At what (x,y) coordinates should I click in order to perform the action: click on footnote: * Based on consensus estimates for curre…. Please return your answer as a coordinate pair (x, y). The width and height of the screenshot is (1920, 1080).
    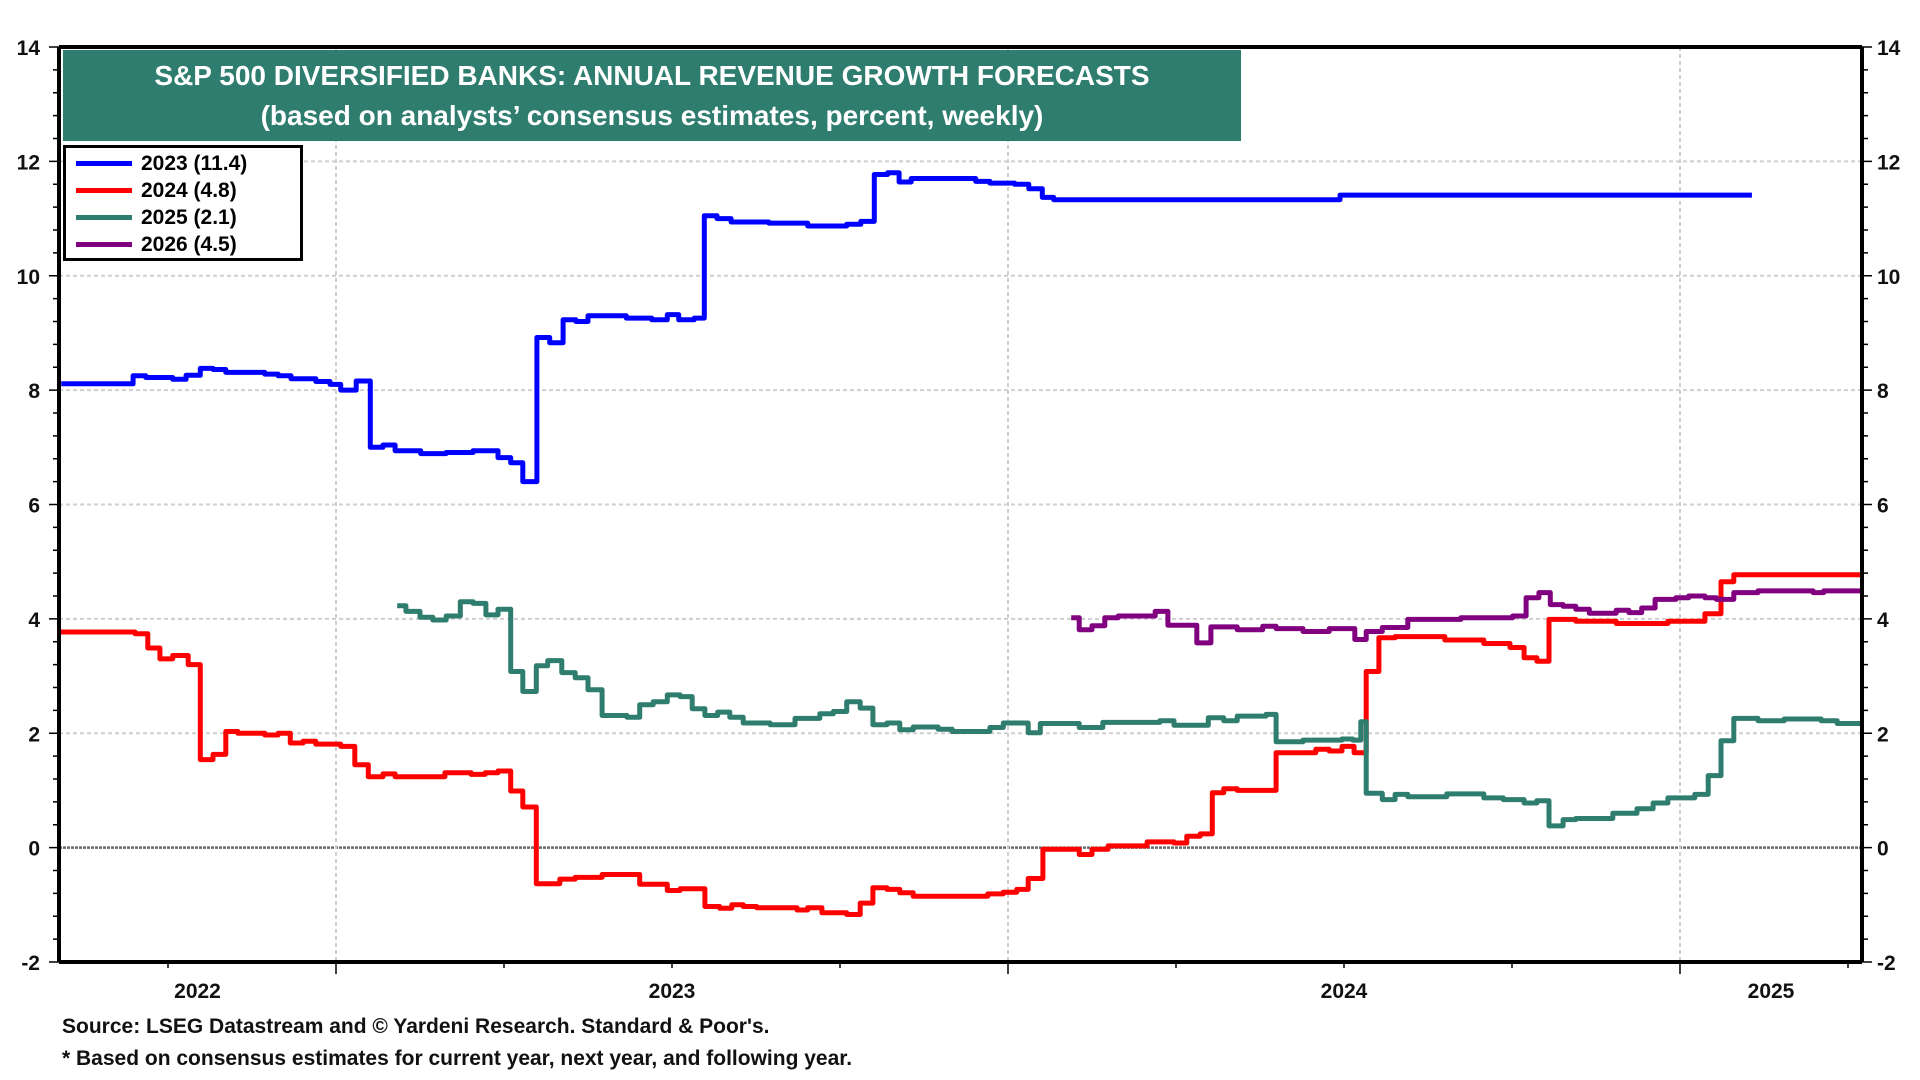
    Looking at the image, I should click on (457, 1058).